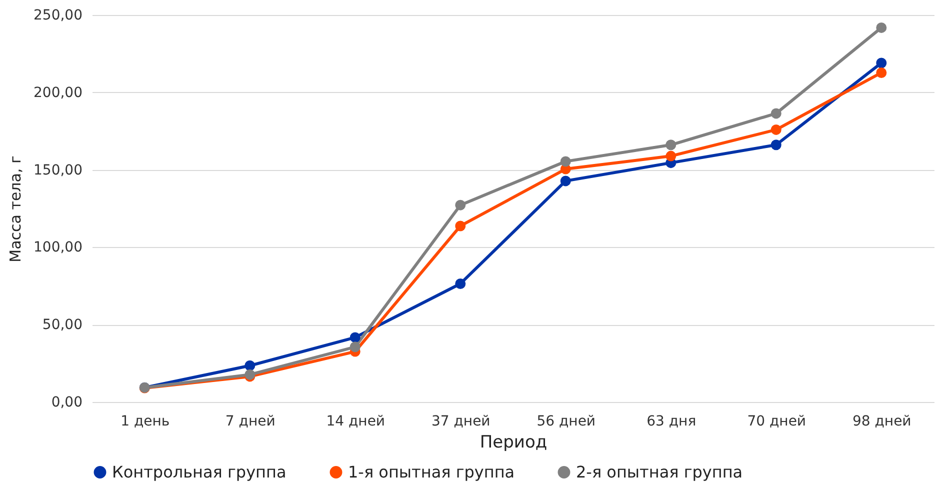 This screenshot has width=940, height=487. I want to click on legend-label: 1-я опытная группа, so click(431, 472).